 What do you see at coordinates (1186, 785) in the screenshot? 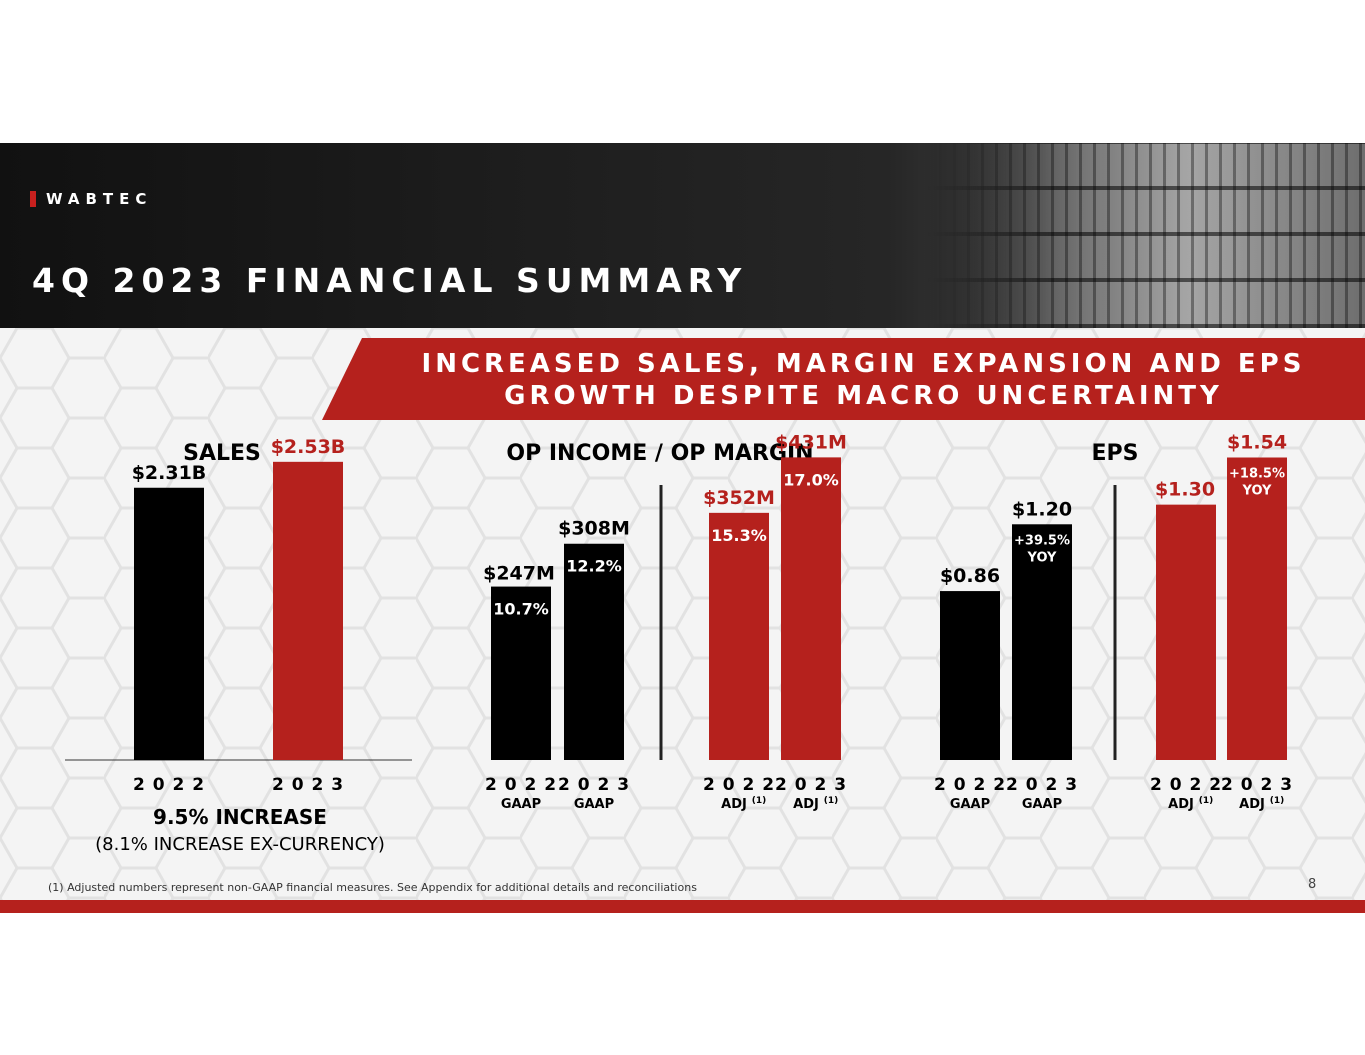
I see `category-label-2-2: 2 0 2 2` at bounding box center [1186, 785].